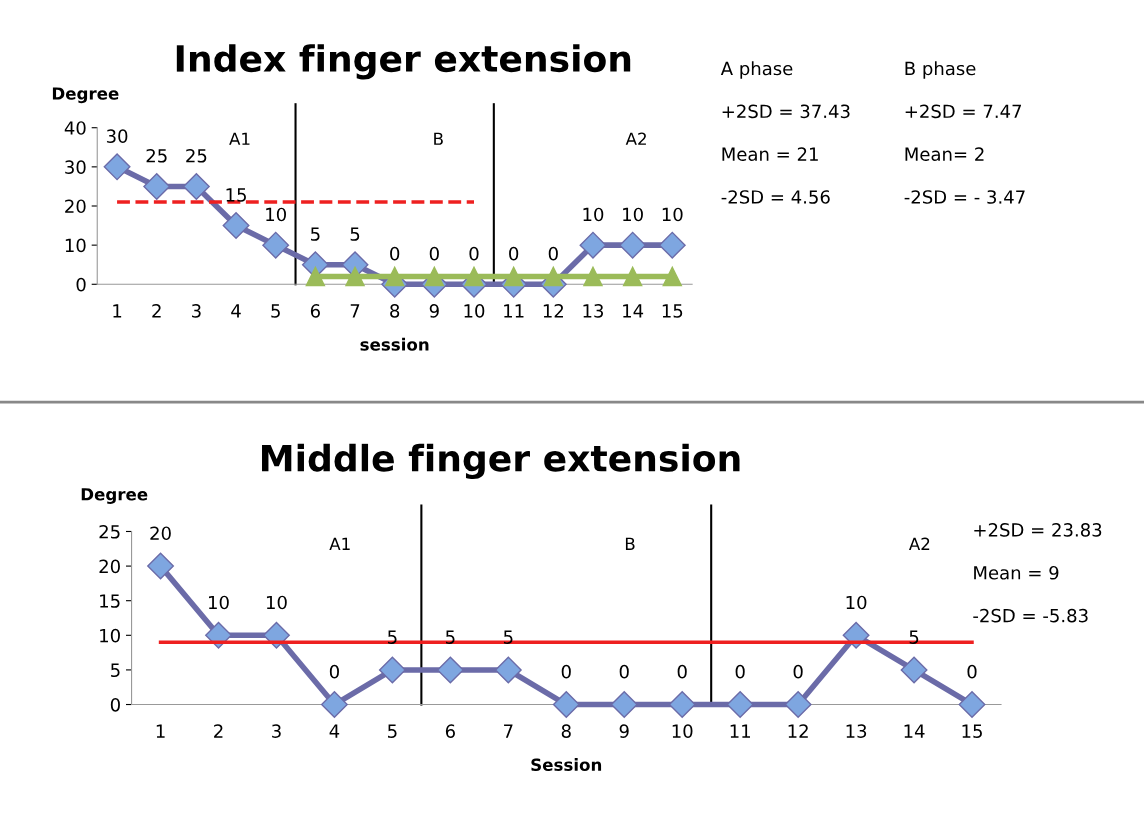 The width and height of the screenshot is (1144, 824). Describe the element at coordinates (110, 601) in the screenshot. I see `y-tick-label: 15` at that location.